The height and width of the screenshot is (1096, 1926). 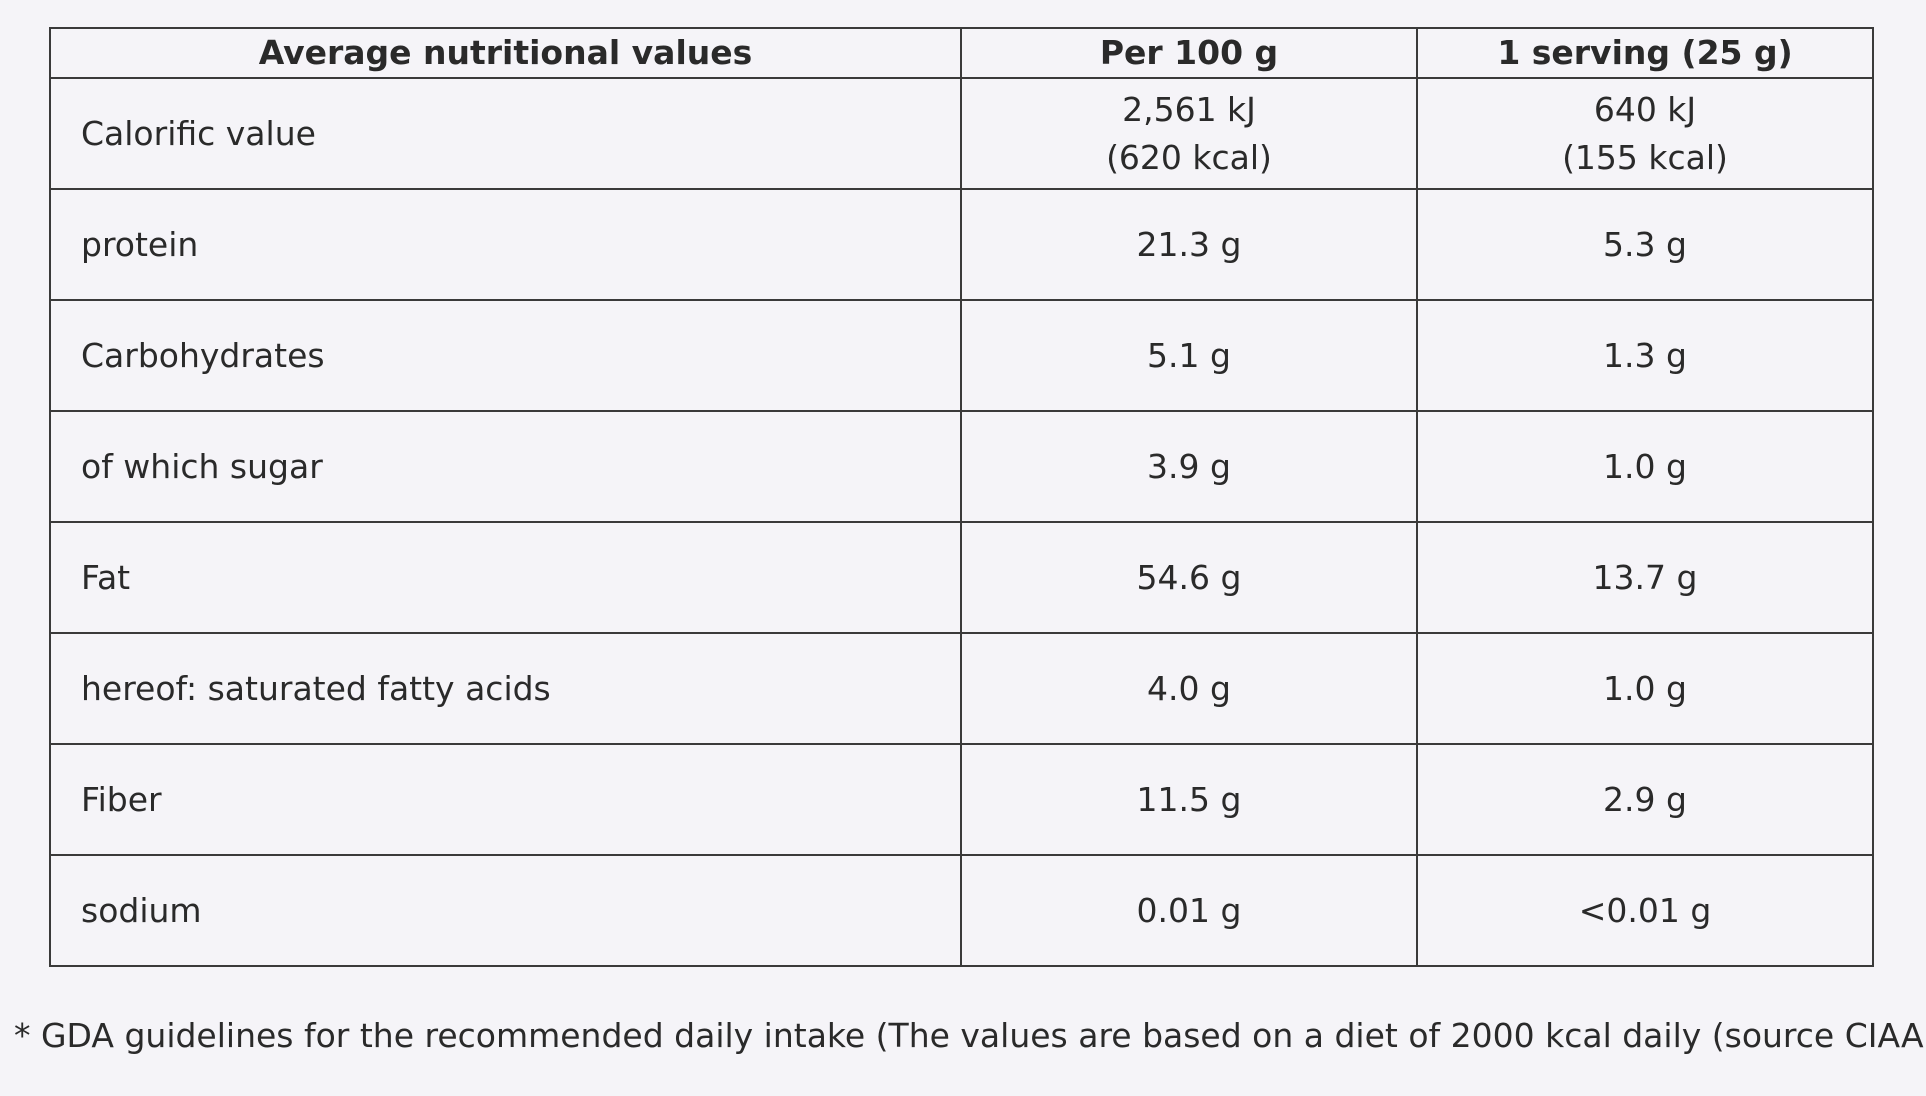 What do you see at coordinates (1189, 109) in the screenshot?
I see `per-100g-kj: 2,561 kJ` at bounding box center [1189, 109].